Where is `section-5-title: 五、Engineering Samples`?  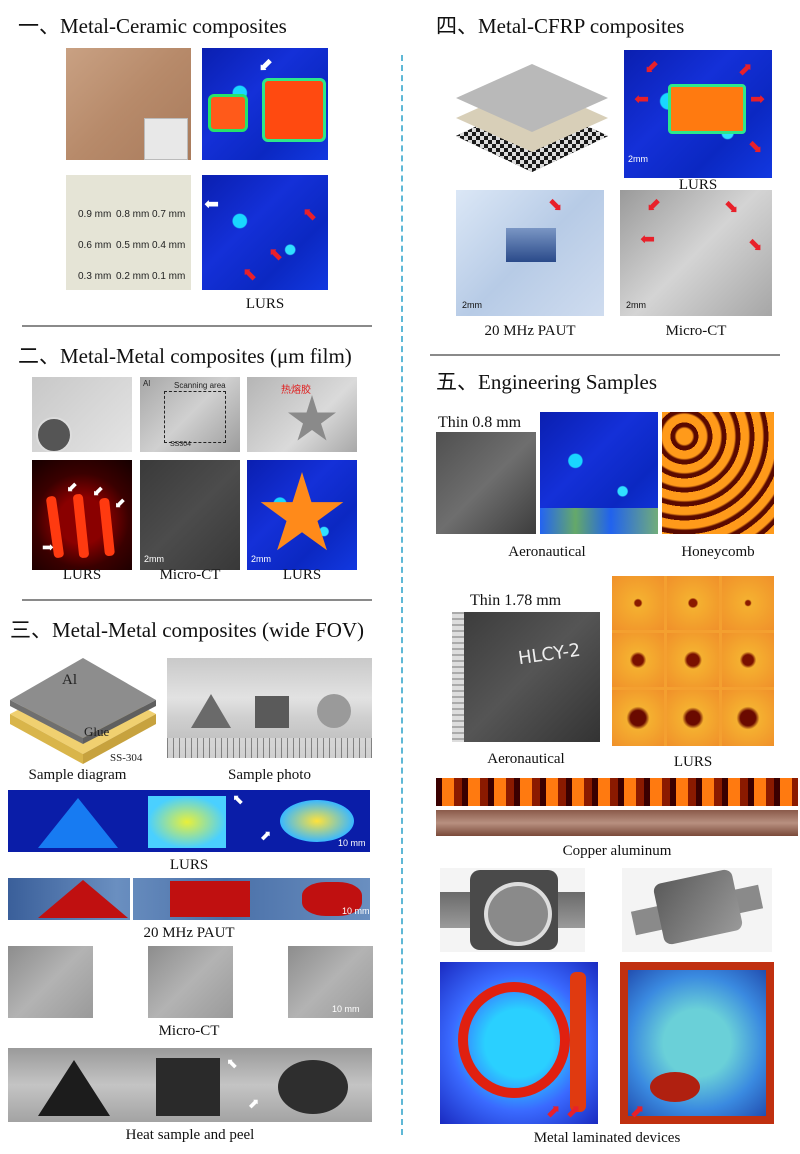
section-5-title: 五、Engineering Samples is located at coordinates (547, 382).